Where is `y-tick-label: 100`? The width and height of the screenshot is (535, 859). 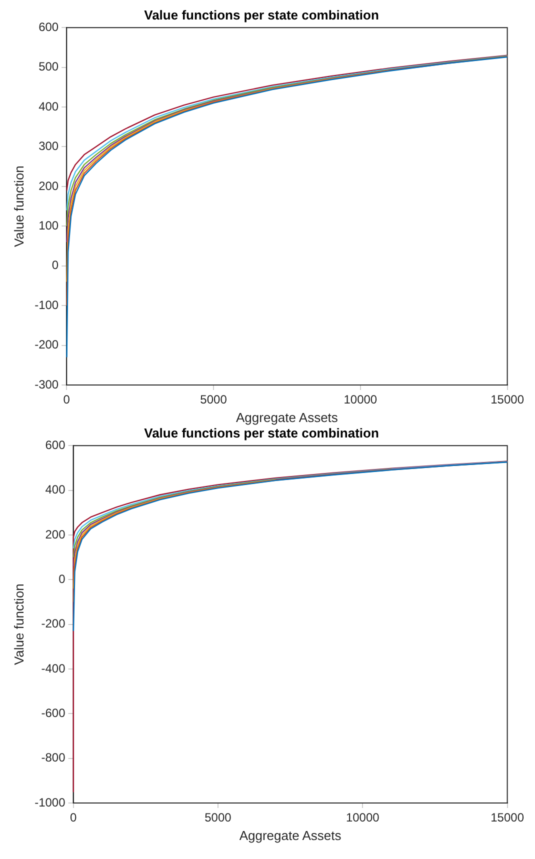
y-tick-label: 100 is located at coordinates (48, 225).